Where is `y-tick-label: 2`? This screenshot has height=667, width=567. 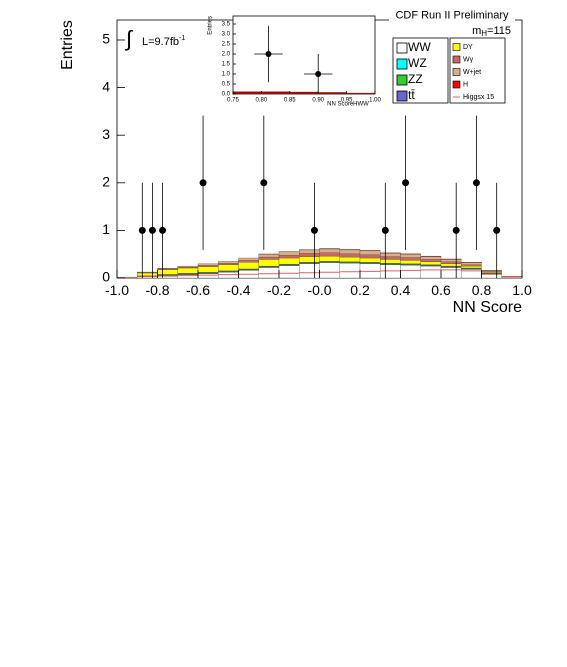
y-tick-label: 2 is located at coordinates (106, 182).